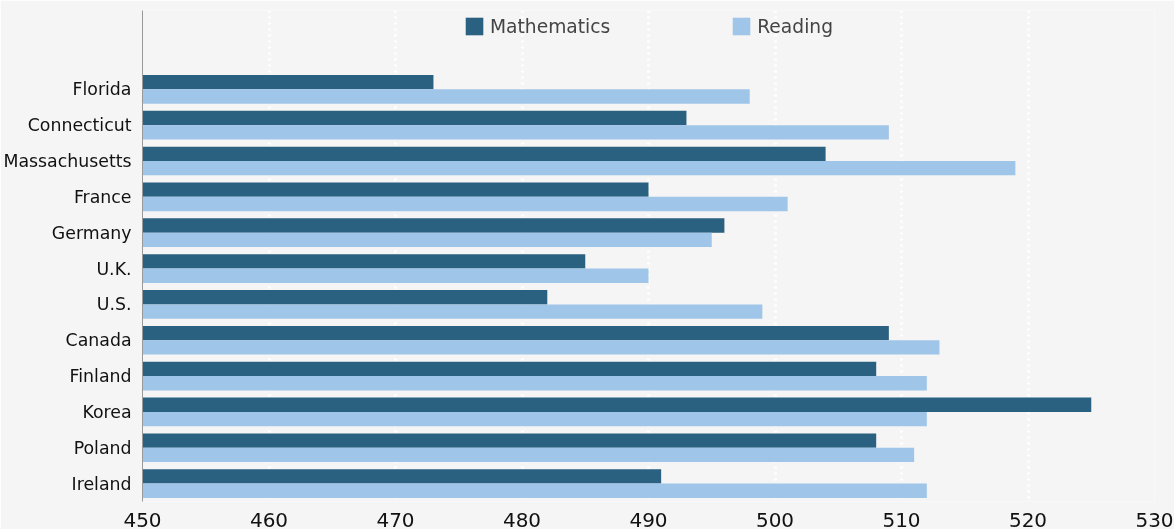 This screenshot has width=1174, height=529. I want to click on x-tick-label: 520, so click(1028, 518).